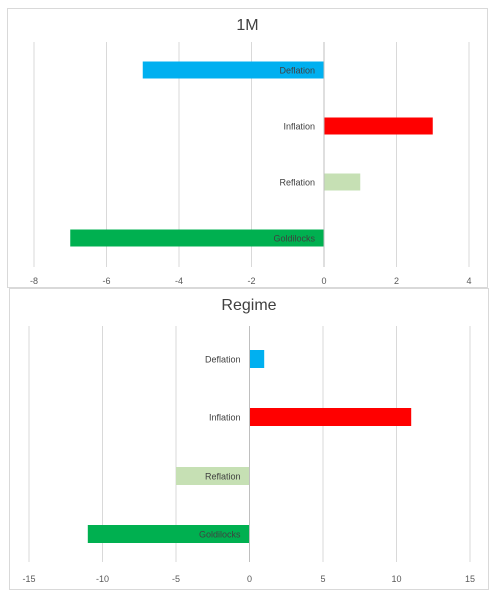  What do you see at coordinates (468, 281) in the screenshot?
I see `x-tick-label: 4` at bounding box center [468, 281].